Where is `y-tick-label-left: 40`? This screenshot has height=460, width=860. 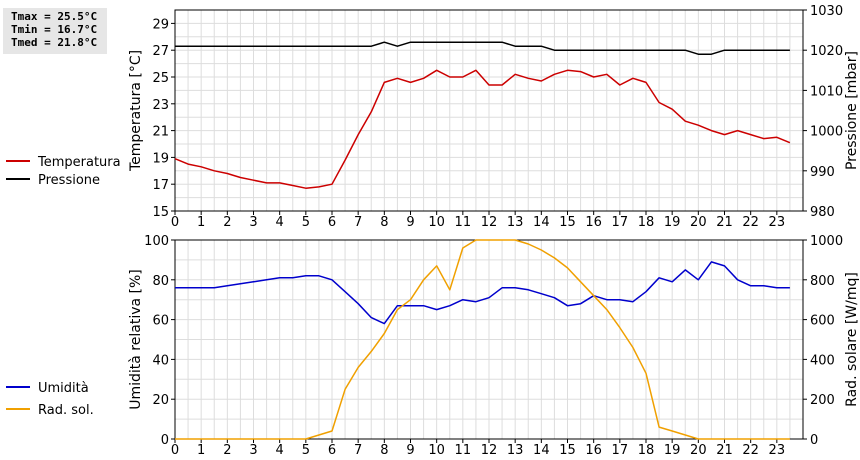
y-tick-label-left: 40 is located at coordinates (160, 360).